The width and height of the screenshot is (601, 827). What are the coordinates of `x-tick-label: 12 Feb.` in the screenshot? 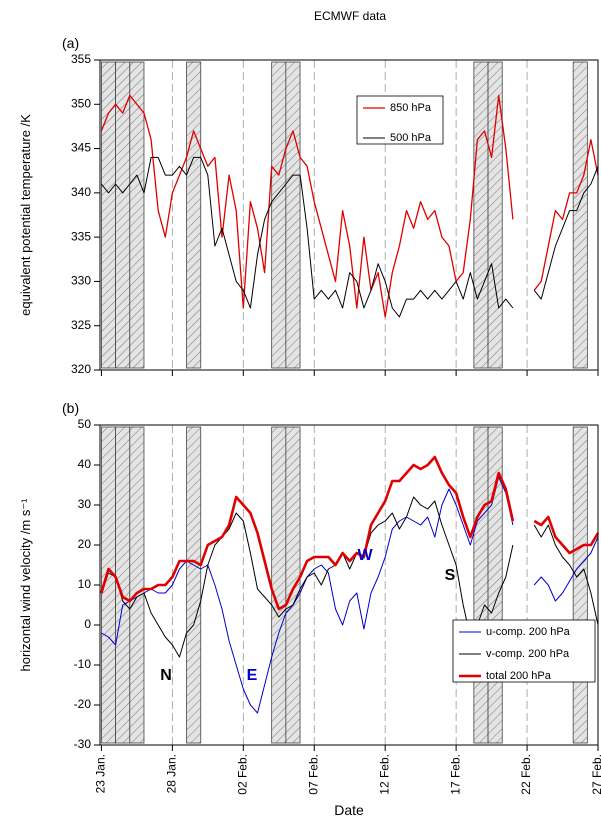 It's located at (384, 774).